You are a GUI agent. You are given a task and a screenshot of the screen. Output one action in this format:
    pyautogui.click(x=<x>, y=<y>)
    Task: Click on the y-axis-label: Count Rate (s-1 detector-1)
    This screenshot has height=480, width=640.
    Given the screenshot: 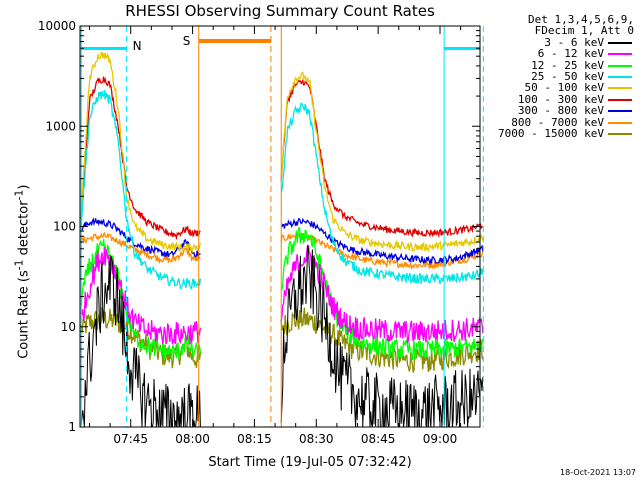 What is the action you would take?
    pyautogui.click(x=21, y=272)
    